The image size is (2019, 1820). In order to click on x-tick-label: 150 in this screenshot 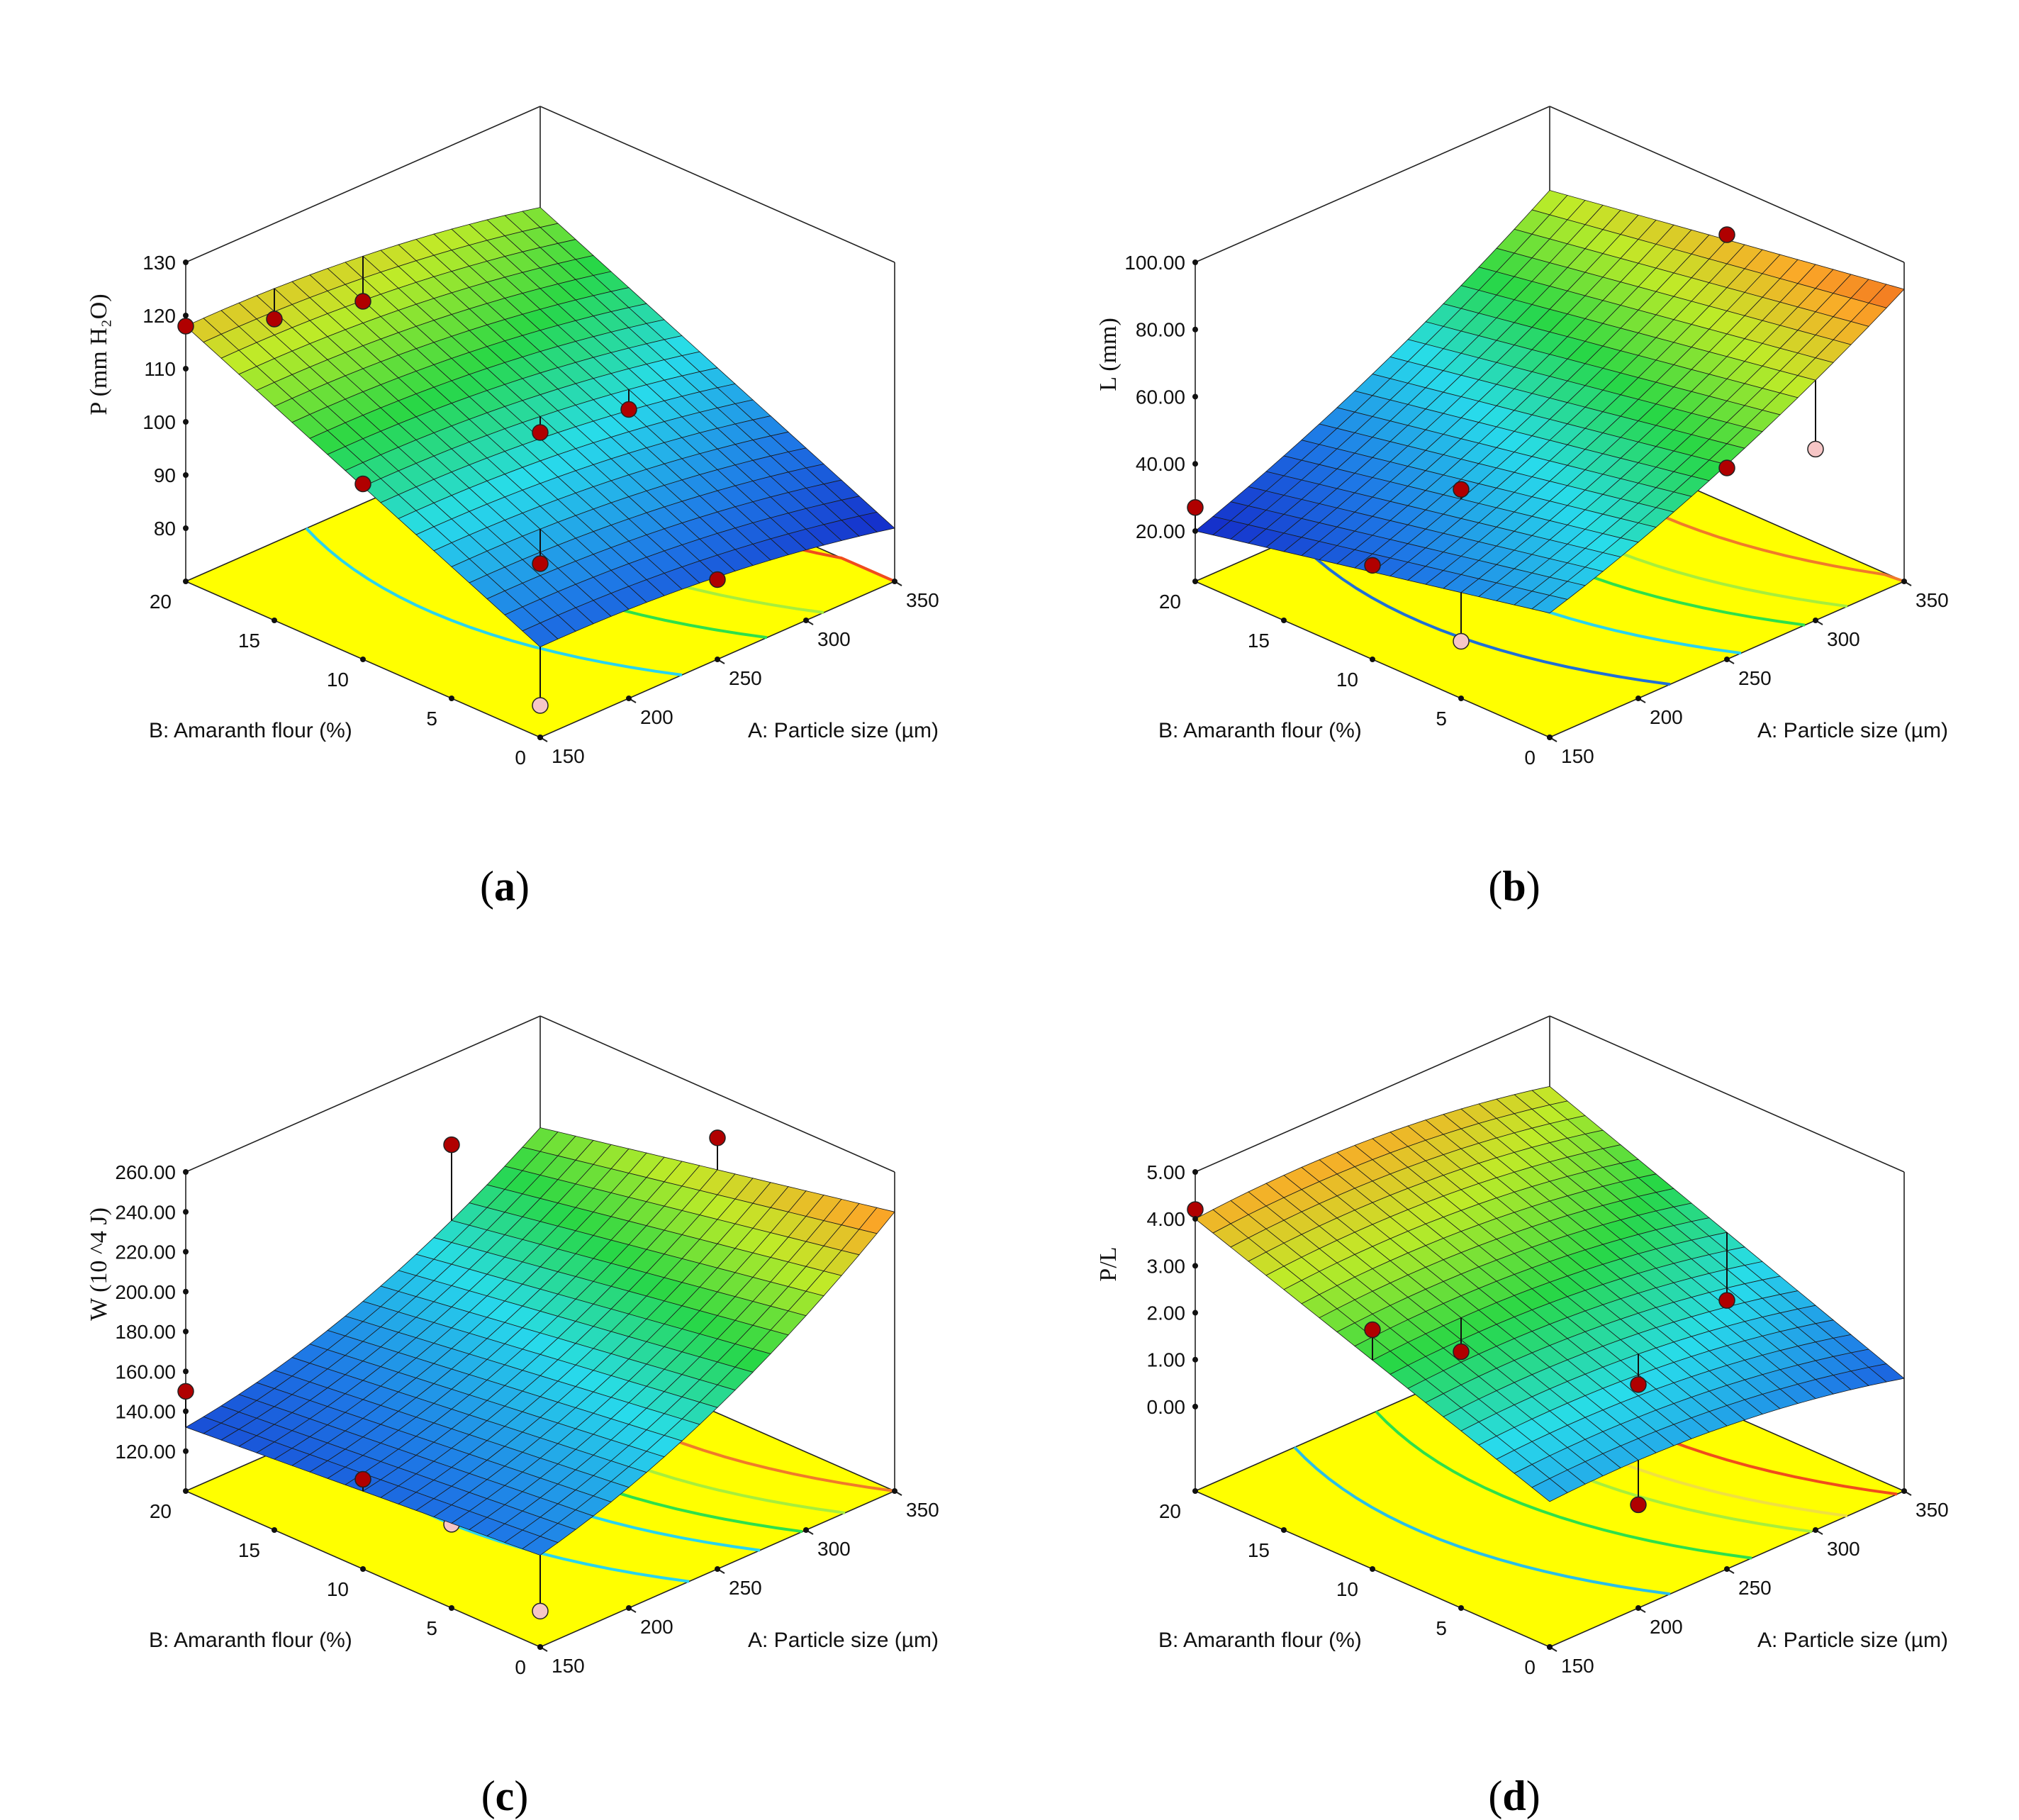, I will do `click(1578, 756)`.